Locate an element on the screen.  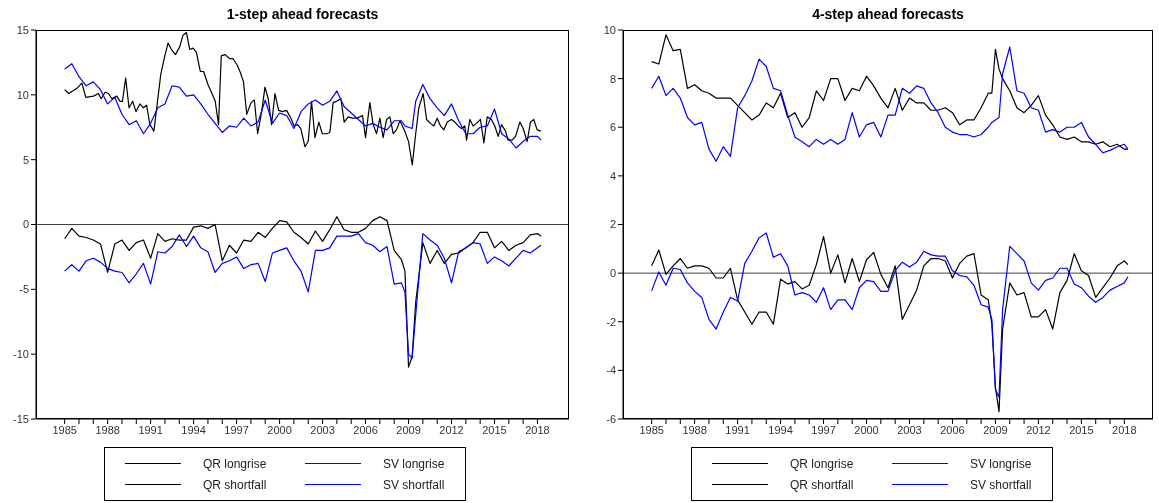
y-tick-label: 2 is located at coordinates (612, 224).